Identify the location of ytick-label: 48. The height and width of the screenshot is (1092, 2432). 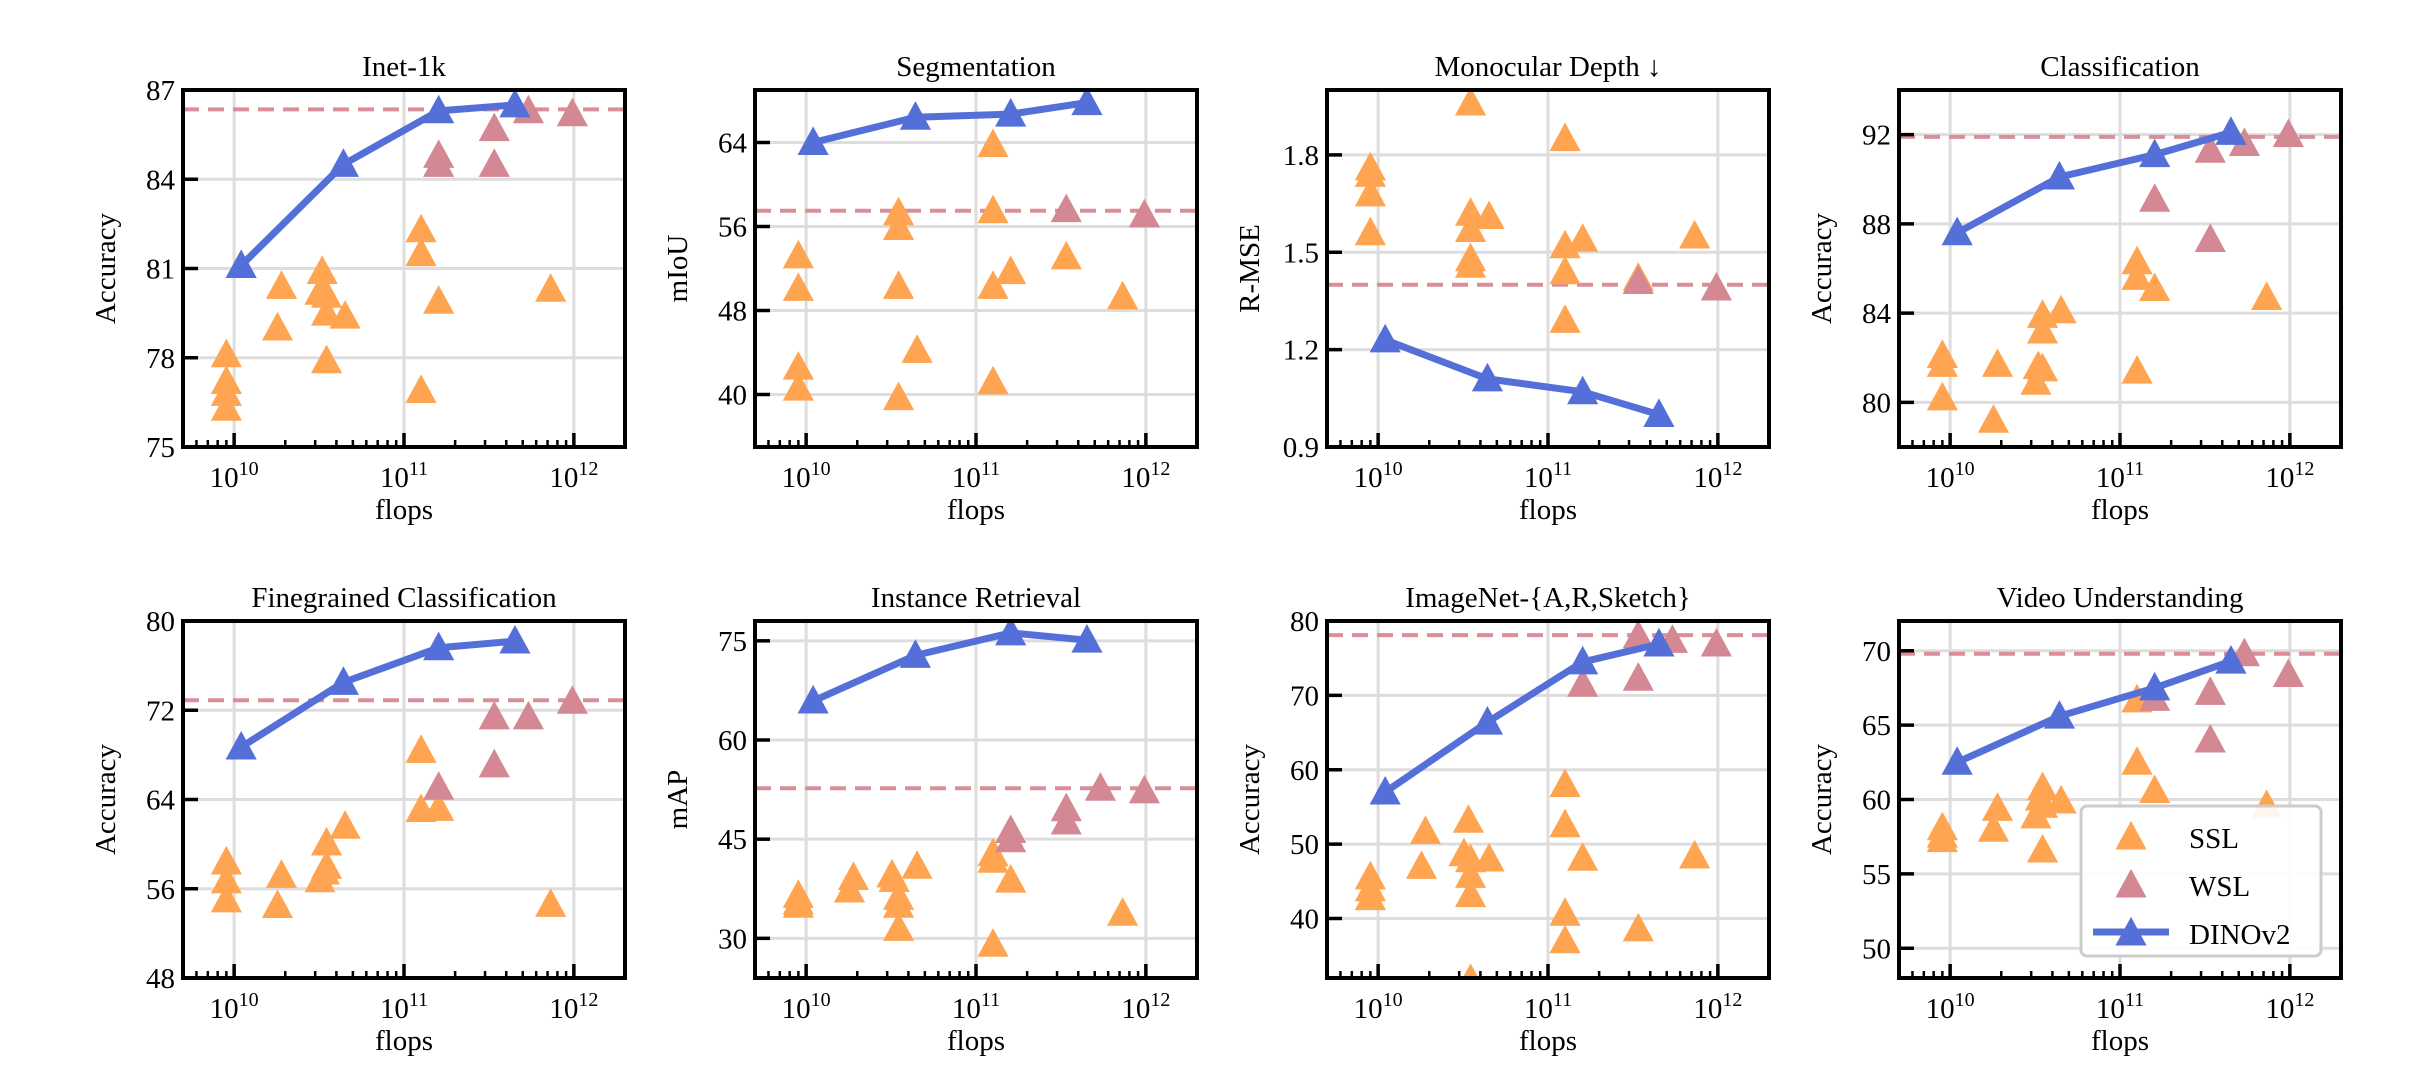
(160, 979).